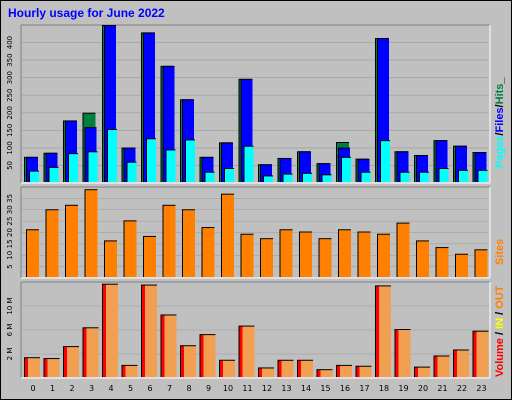 This screenshot has height=400, width=512. I want to click on top-panel-legend-part: Files, so click(500, 119).